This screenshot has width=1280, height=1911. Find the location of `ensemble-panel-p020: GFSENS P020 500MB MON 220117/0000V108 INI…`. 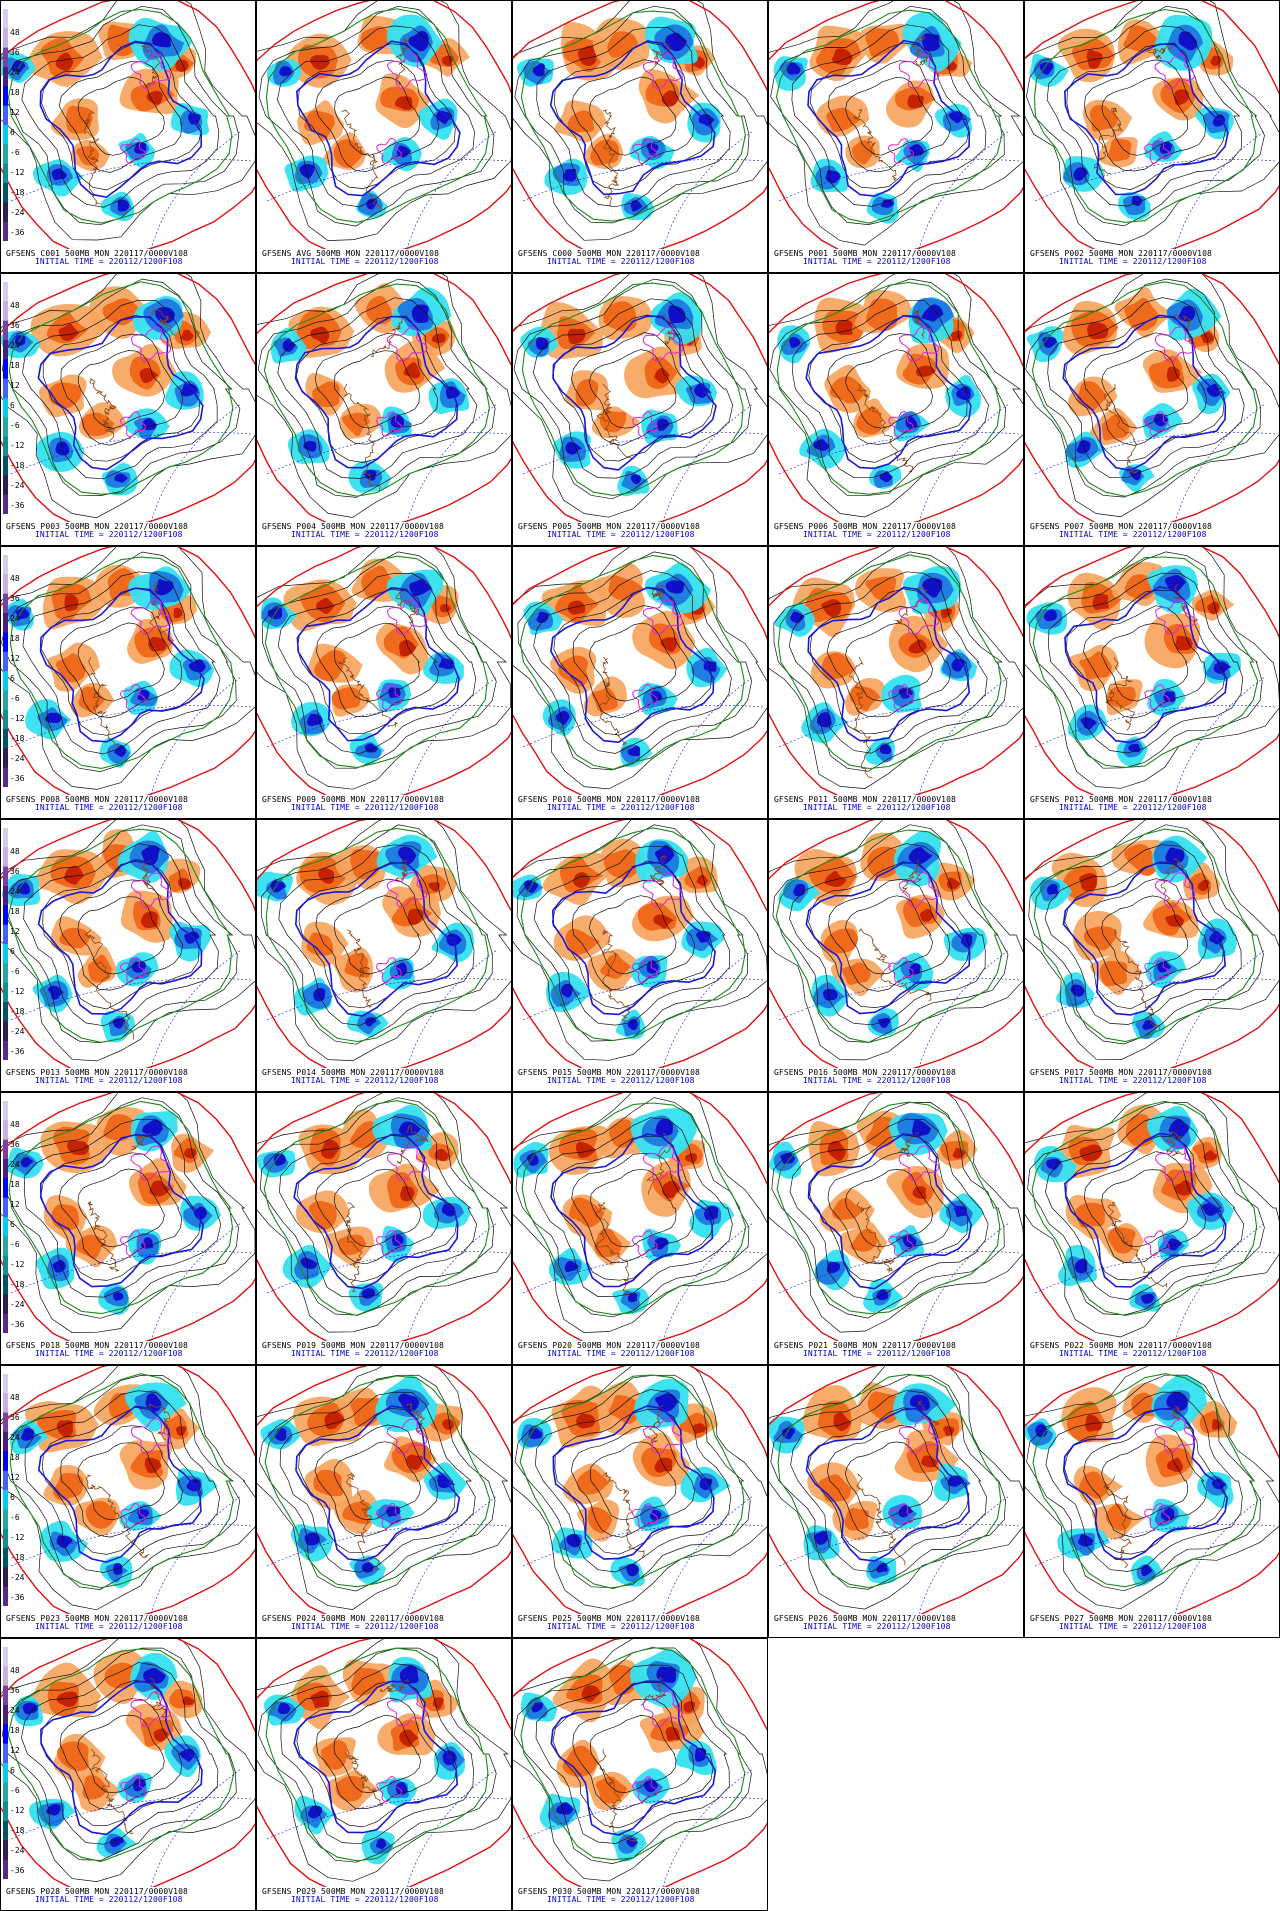

ensemble-panel-p020: GFSENS P020 500MB MON 220117/0000V108 INI… is located at coordinates (640, 1228).